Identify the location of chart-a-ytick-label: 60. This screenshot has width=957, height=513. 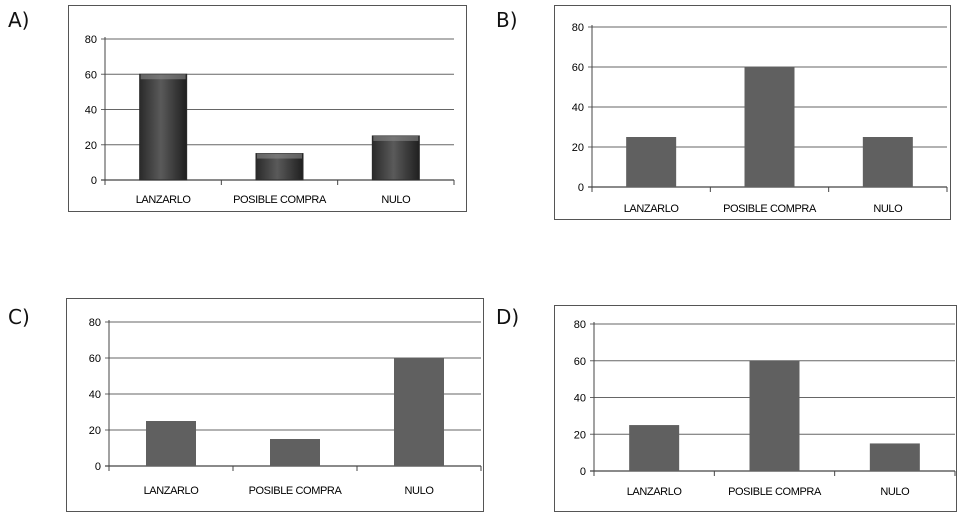
(91, 75).